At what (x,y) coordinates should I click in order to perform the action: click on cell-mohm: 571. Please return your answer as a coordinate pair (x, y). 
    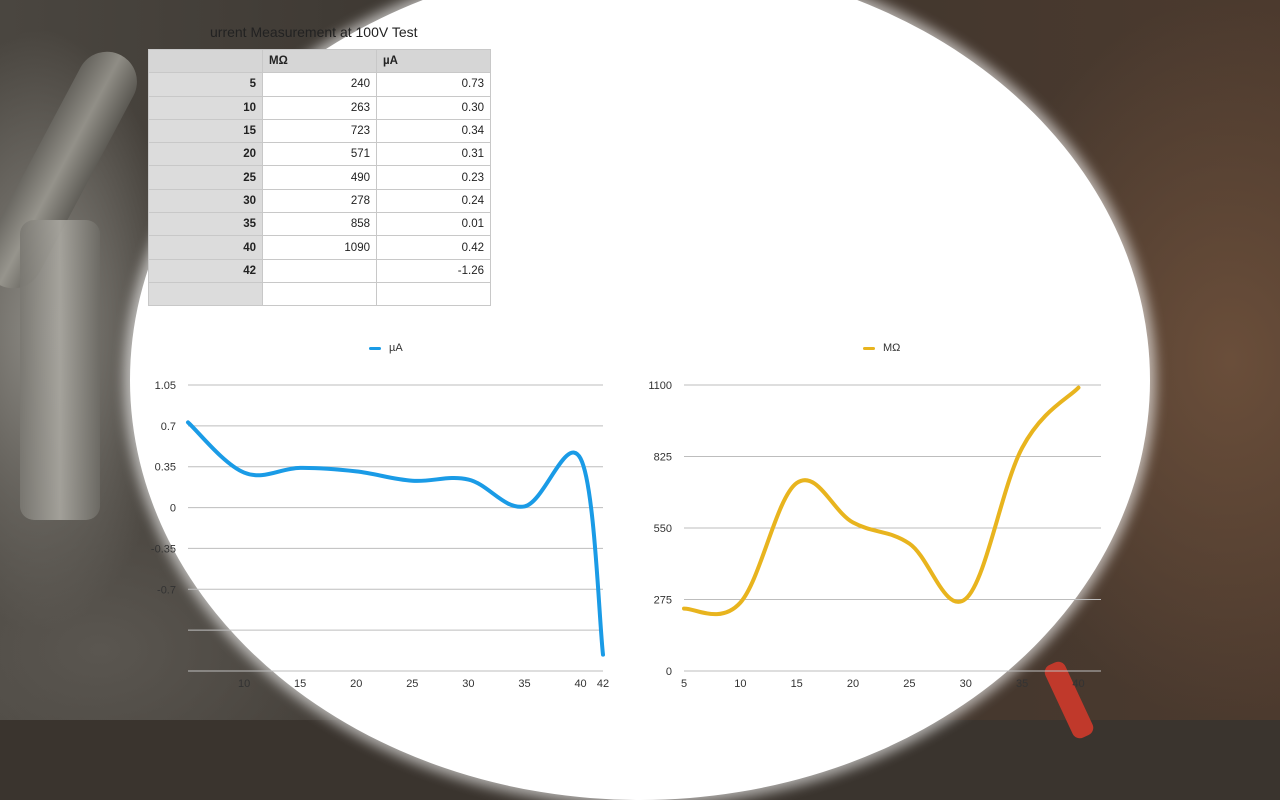
    Looking at the image, I should click on (319, 154).